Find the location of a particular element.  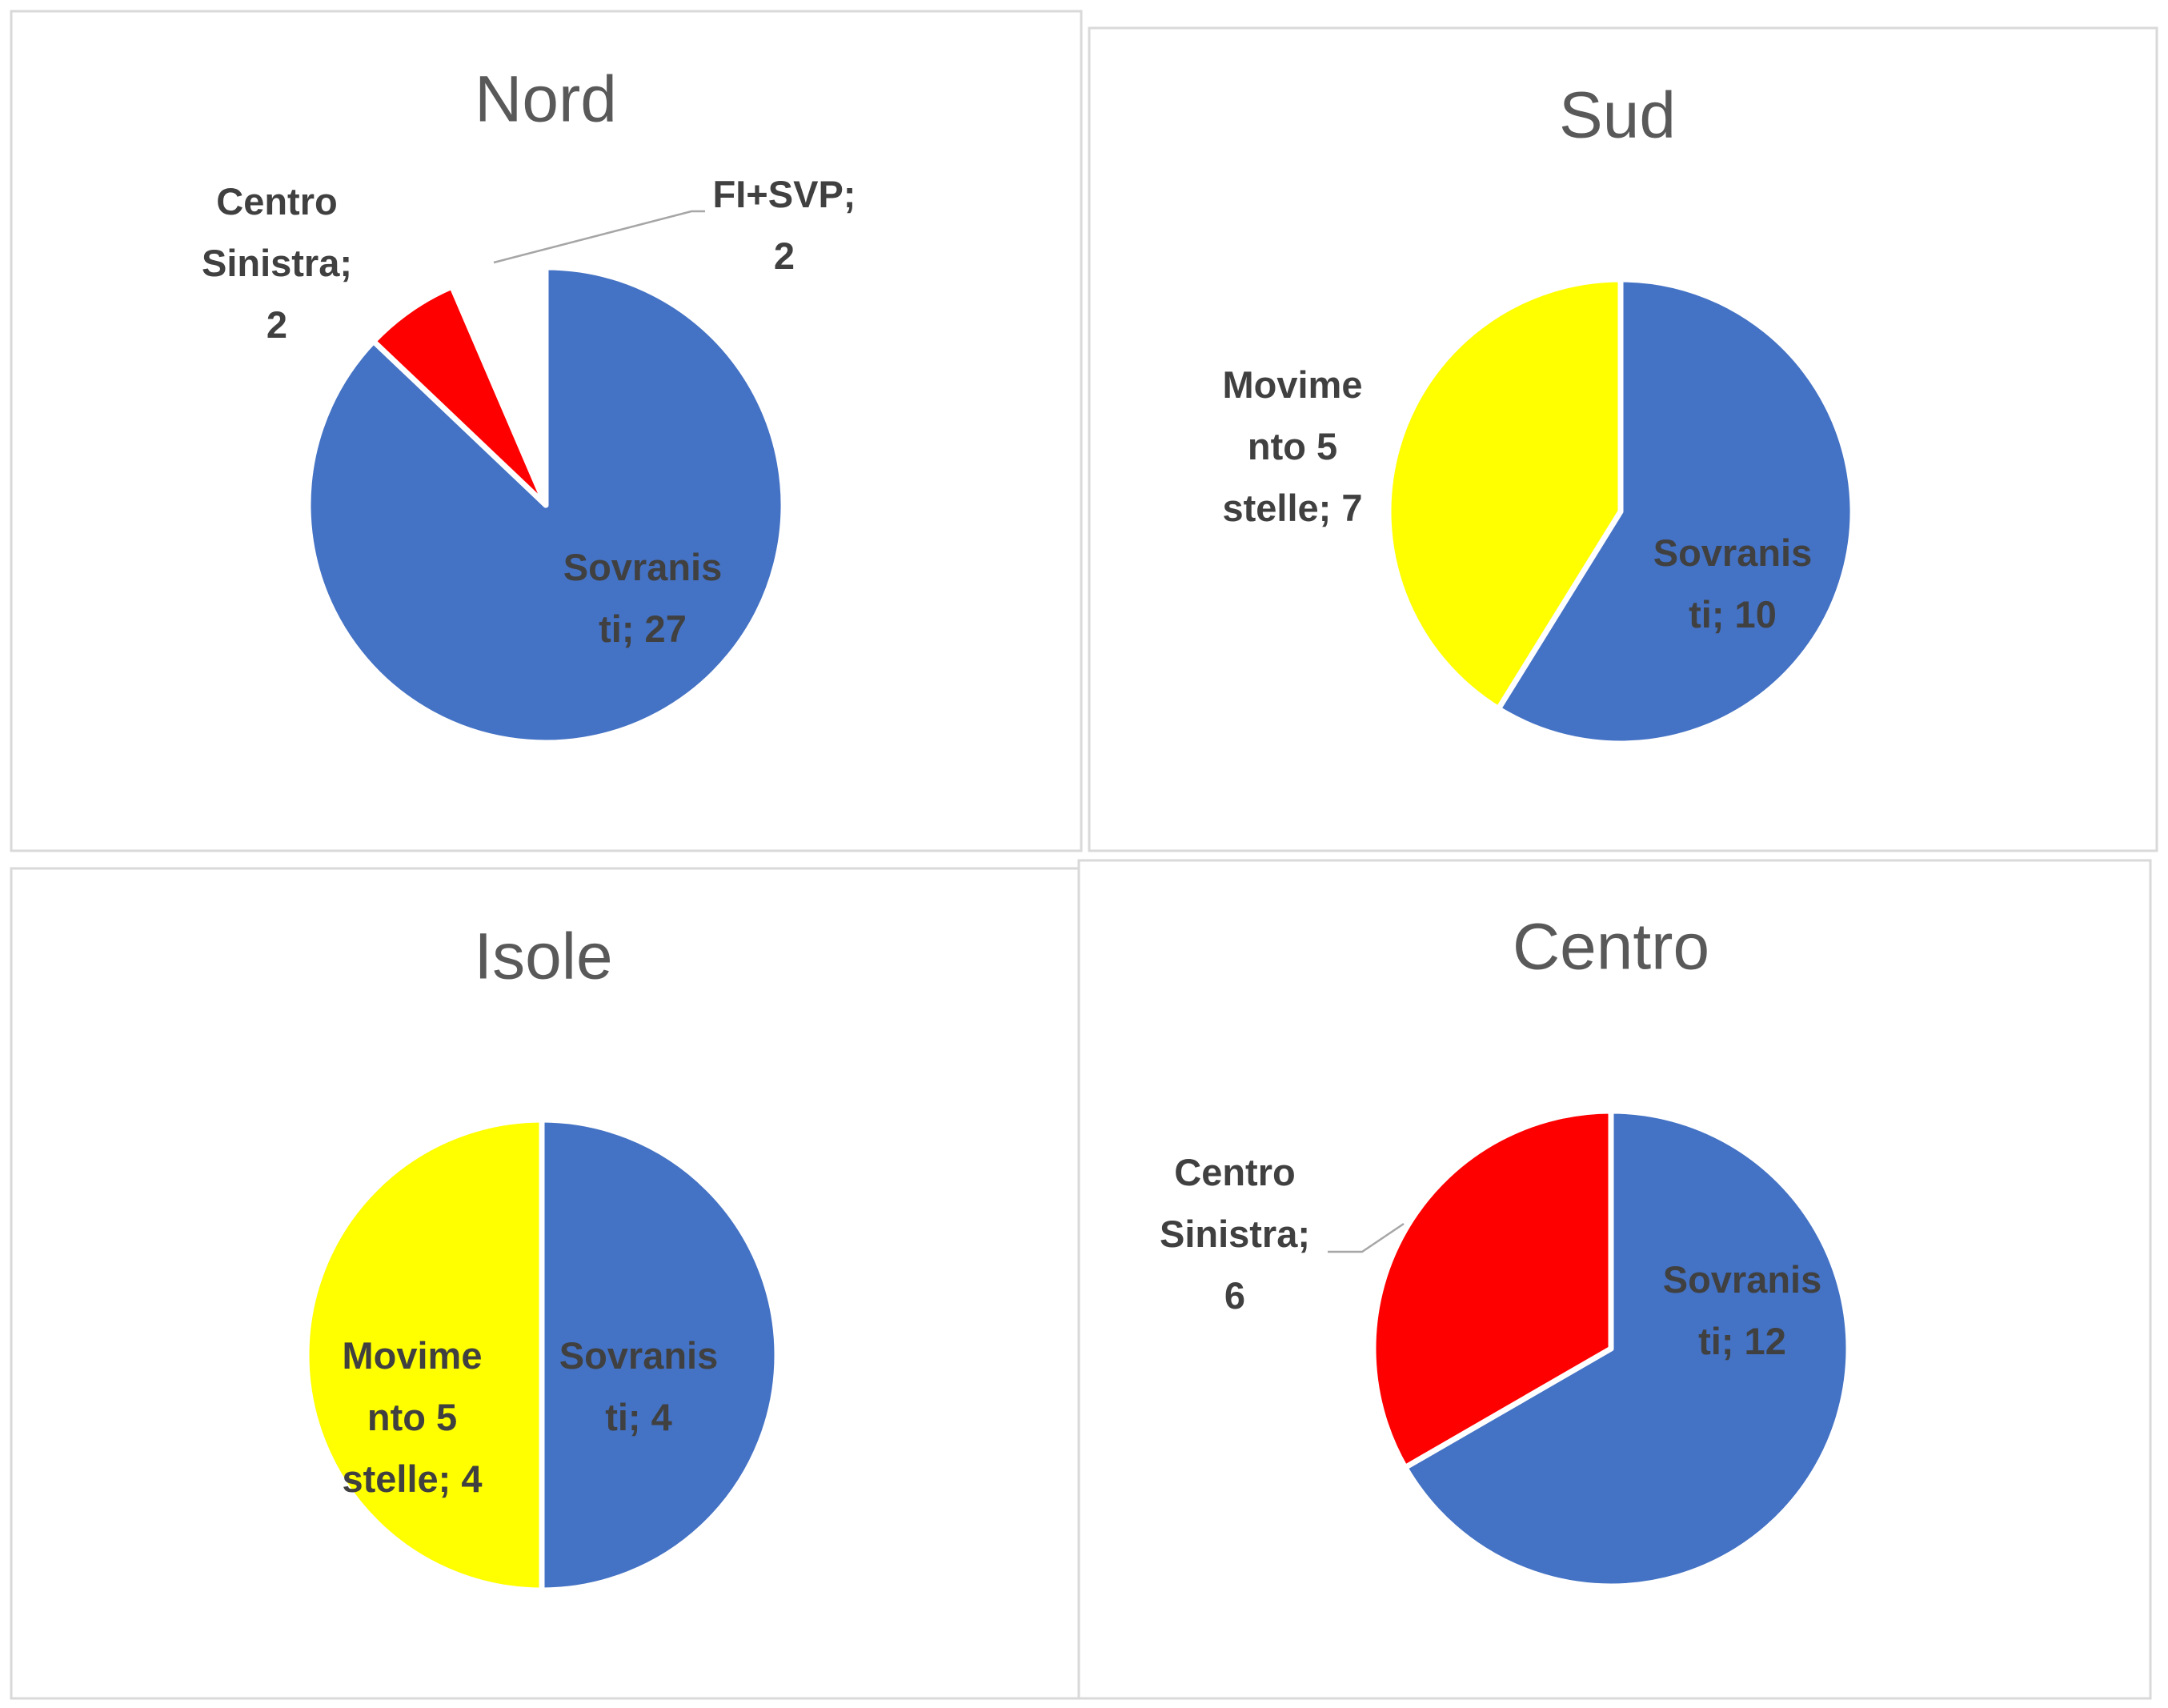

data-label: Centro Sinistra; 6 is located at coordinates (1235, 1234).